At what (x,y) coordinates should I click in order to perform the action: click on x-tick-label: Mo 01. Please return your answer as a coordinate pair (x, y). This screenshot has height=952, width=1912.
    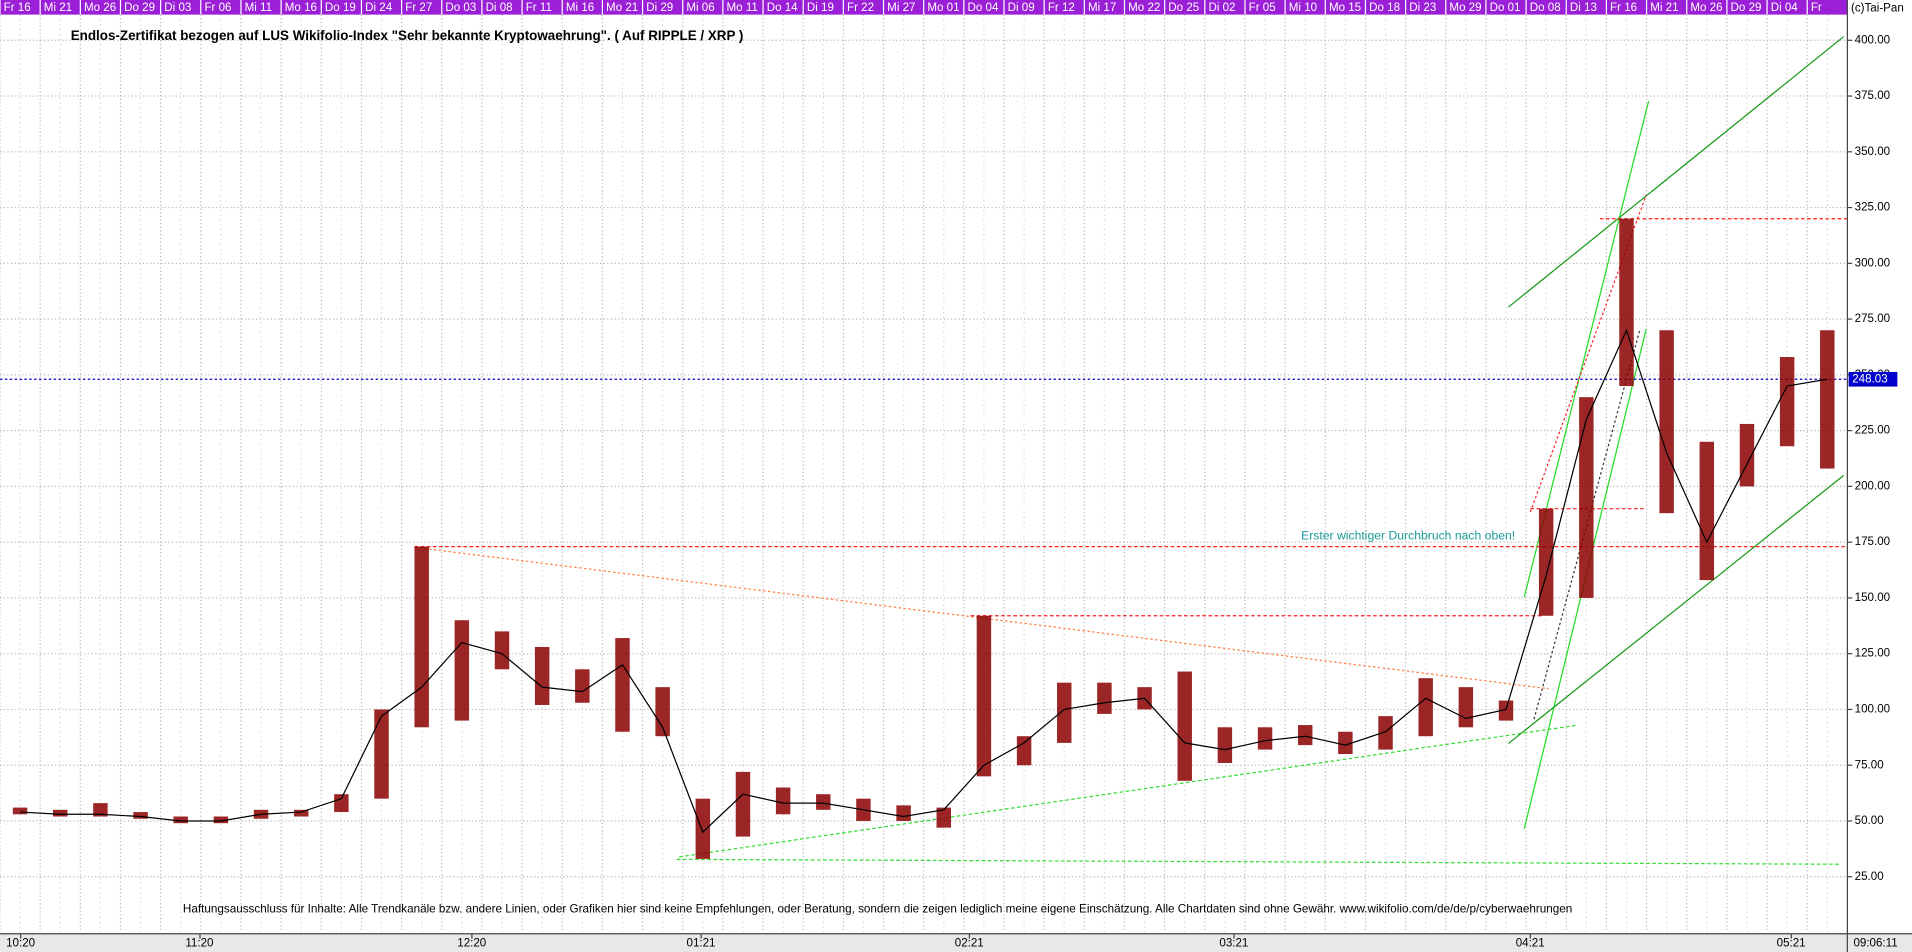
    Looking at the image, I should click on (943, 8).